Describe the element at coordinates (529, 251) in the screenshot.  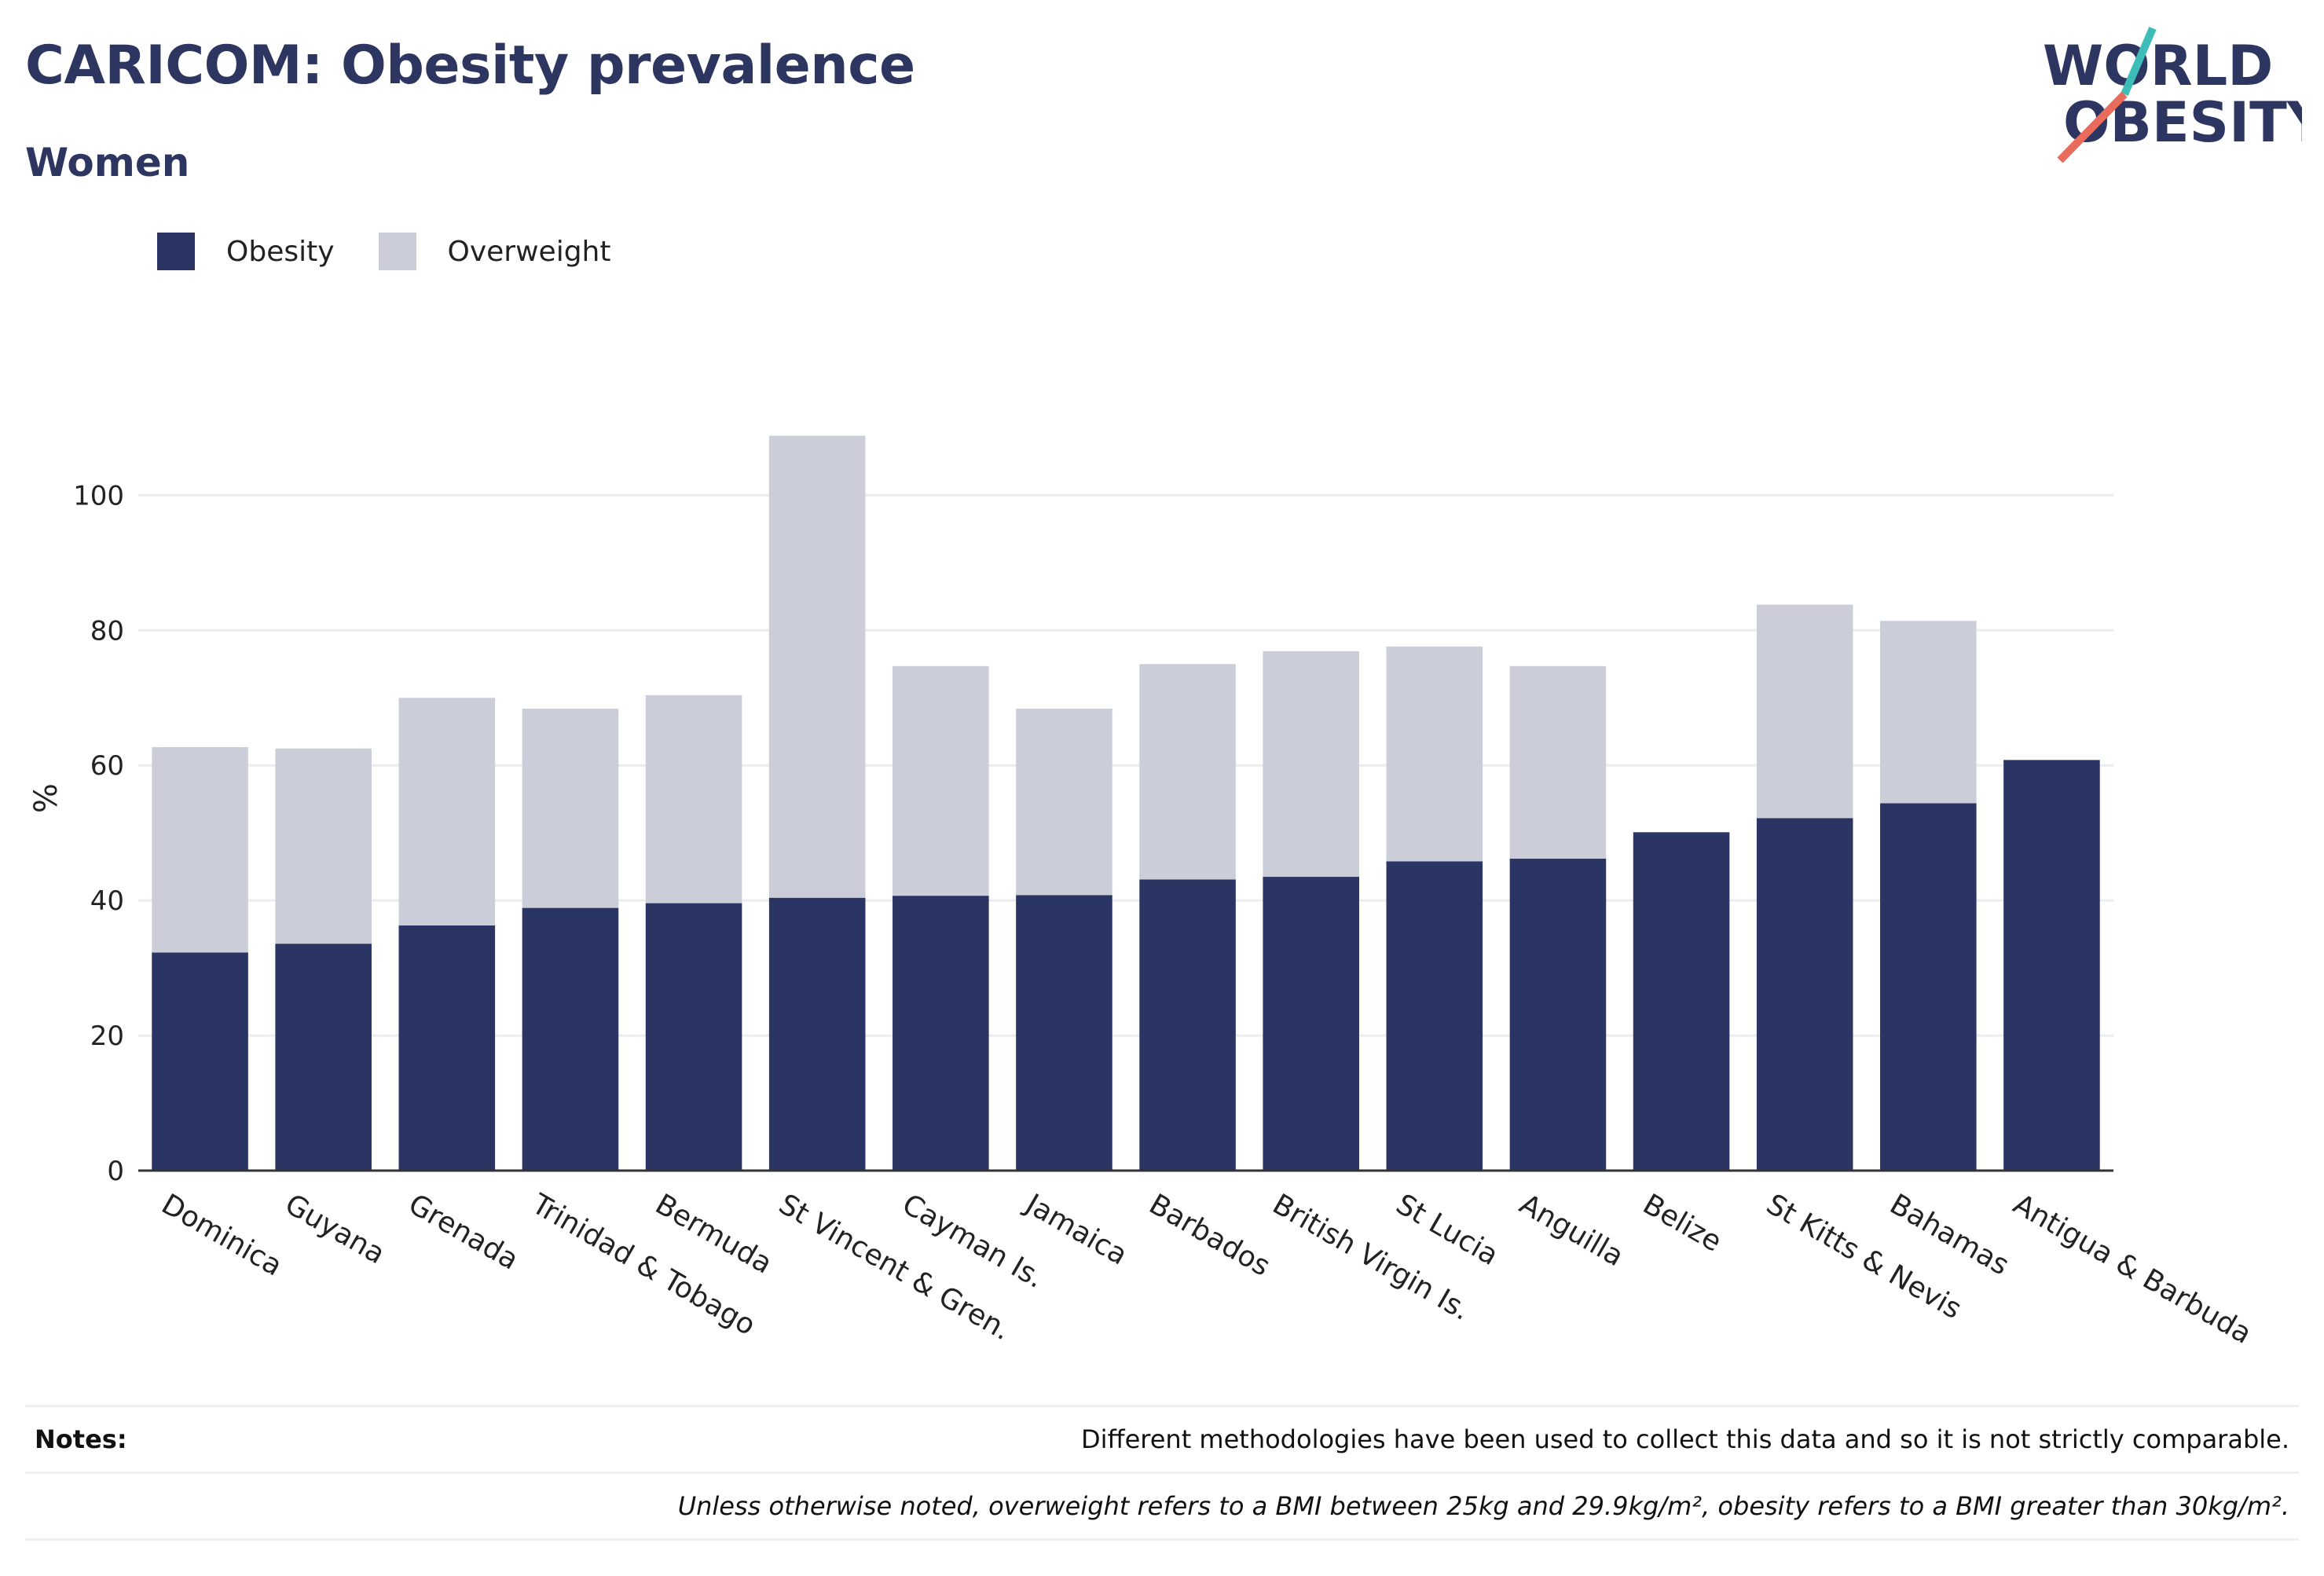
I see `legend-label-overweight: Overweight` at that location.